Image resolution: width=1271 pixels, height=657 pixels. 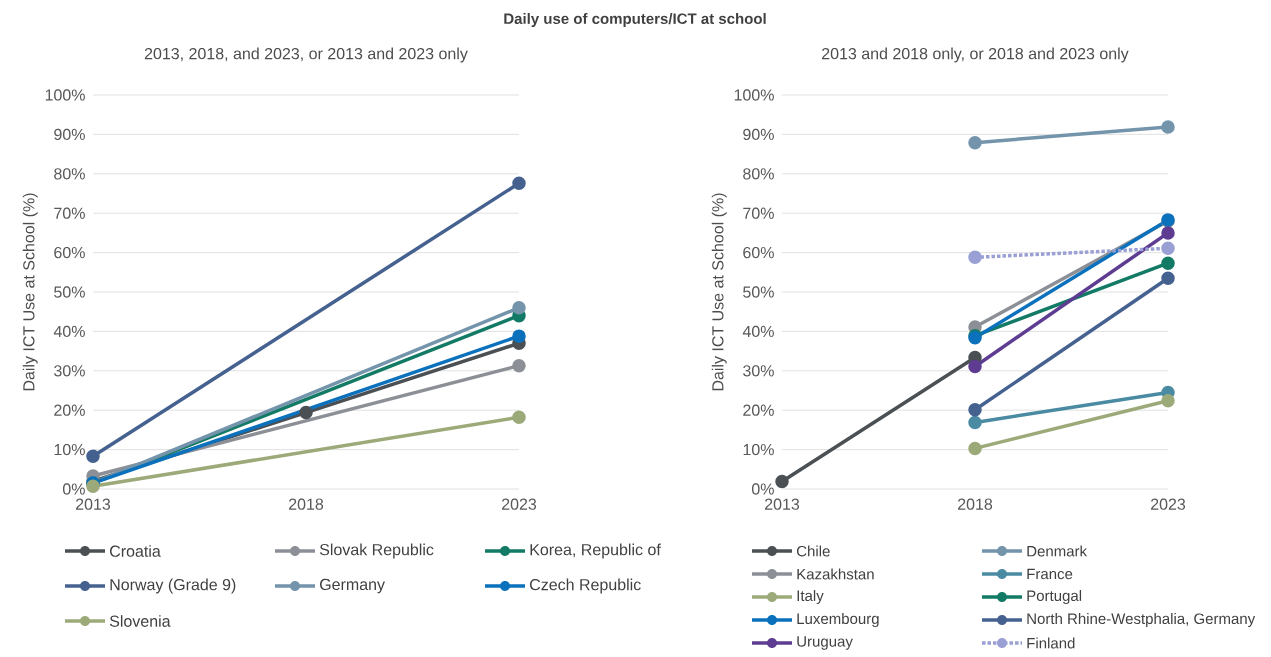 What do you see at coordinates (1141, 620) in the screenshot?
I see `legend-label: North Rhine-Westphalia, Germany` at bounding box center [1141, 620].